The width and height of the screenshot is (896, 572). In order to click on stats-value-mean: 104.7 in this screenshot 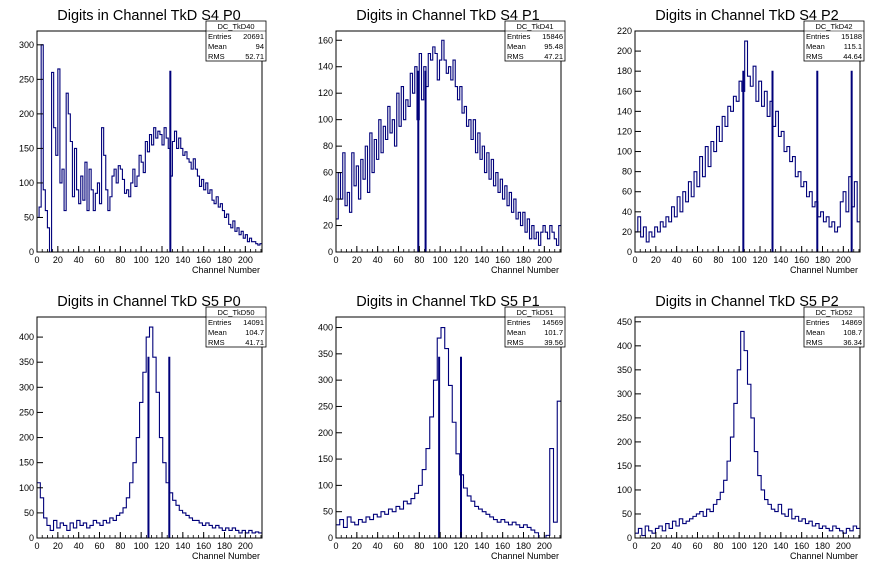, I will do `click(254, 332)`.